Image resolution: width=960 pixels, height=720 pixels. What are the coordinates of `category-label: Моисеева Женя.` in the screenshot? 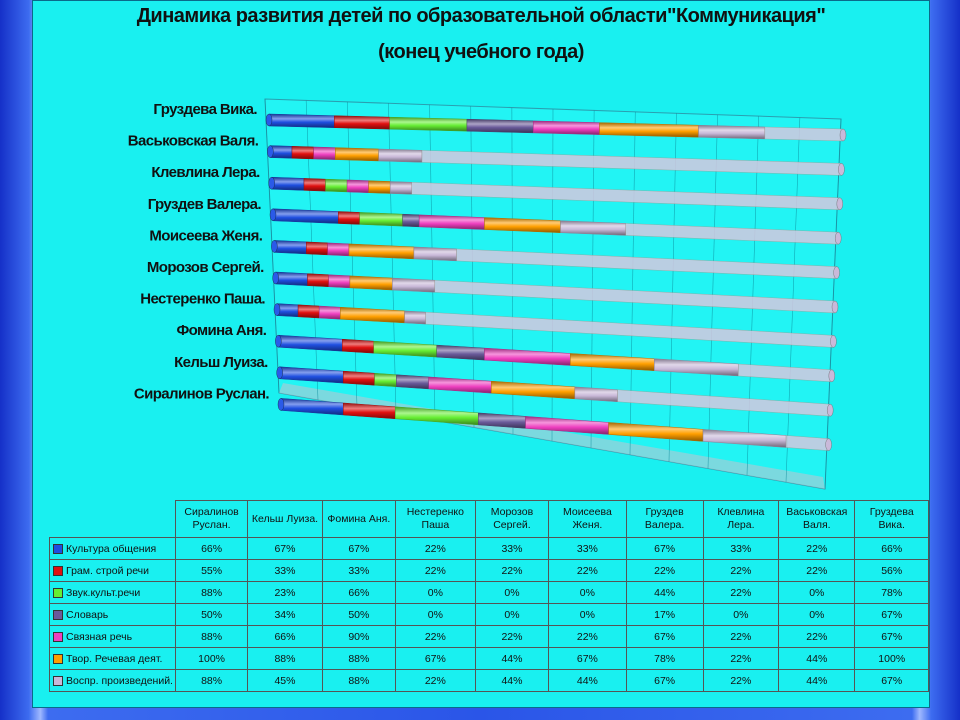 It's located at (205, 235).